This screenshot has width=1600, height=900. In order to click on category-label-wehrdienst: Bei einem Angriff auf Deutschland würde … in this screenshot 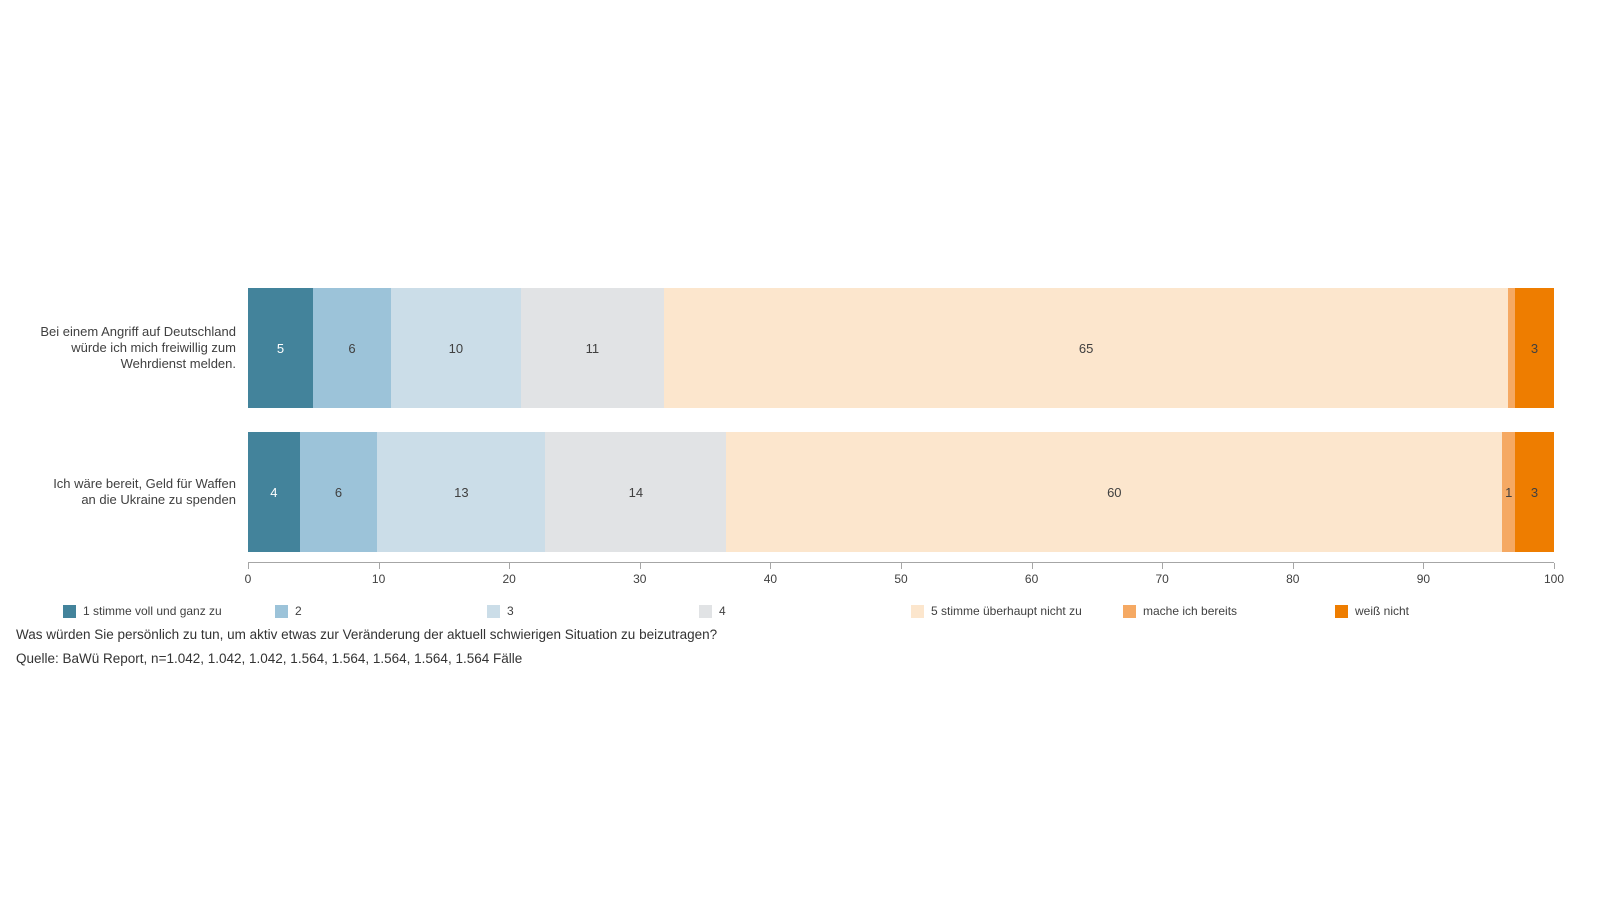, I will do `click(138, 347)`.